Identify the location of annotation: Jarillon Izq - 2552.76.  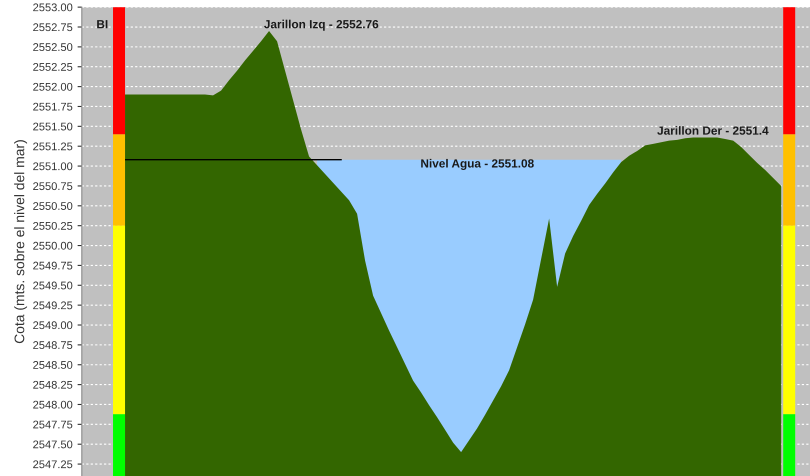
(321, 25).